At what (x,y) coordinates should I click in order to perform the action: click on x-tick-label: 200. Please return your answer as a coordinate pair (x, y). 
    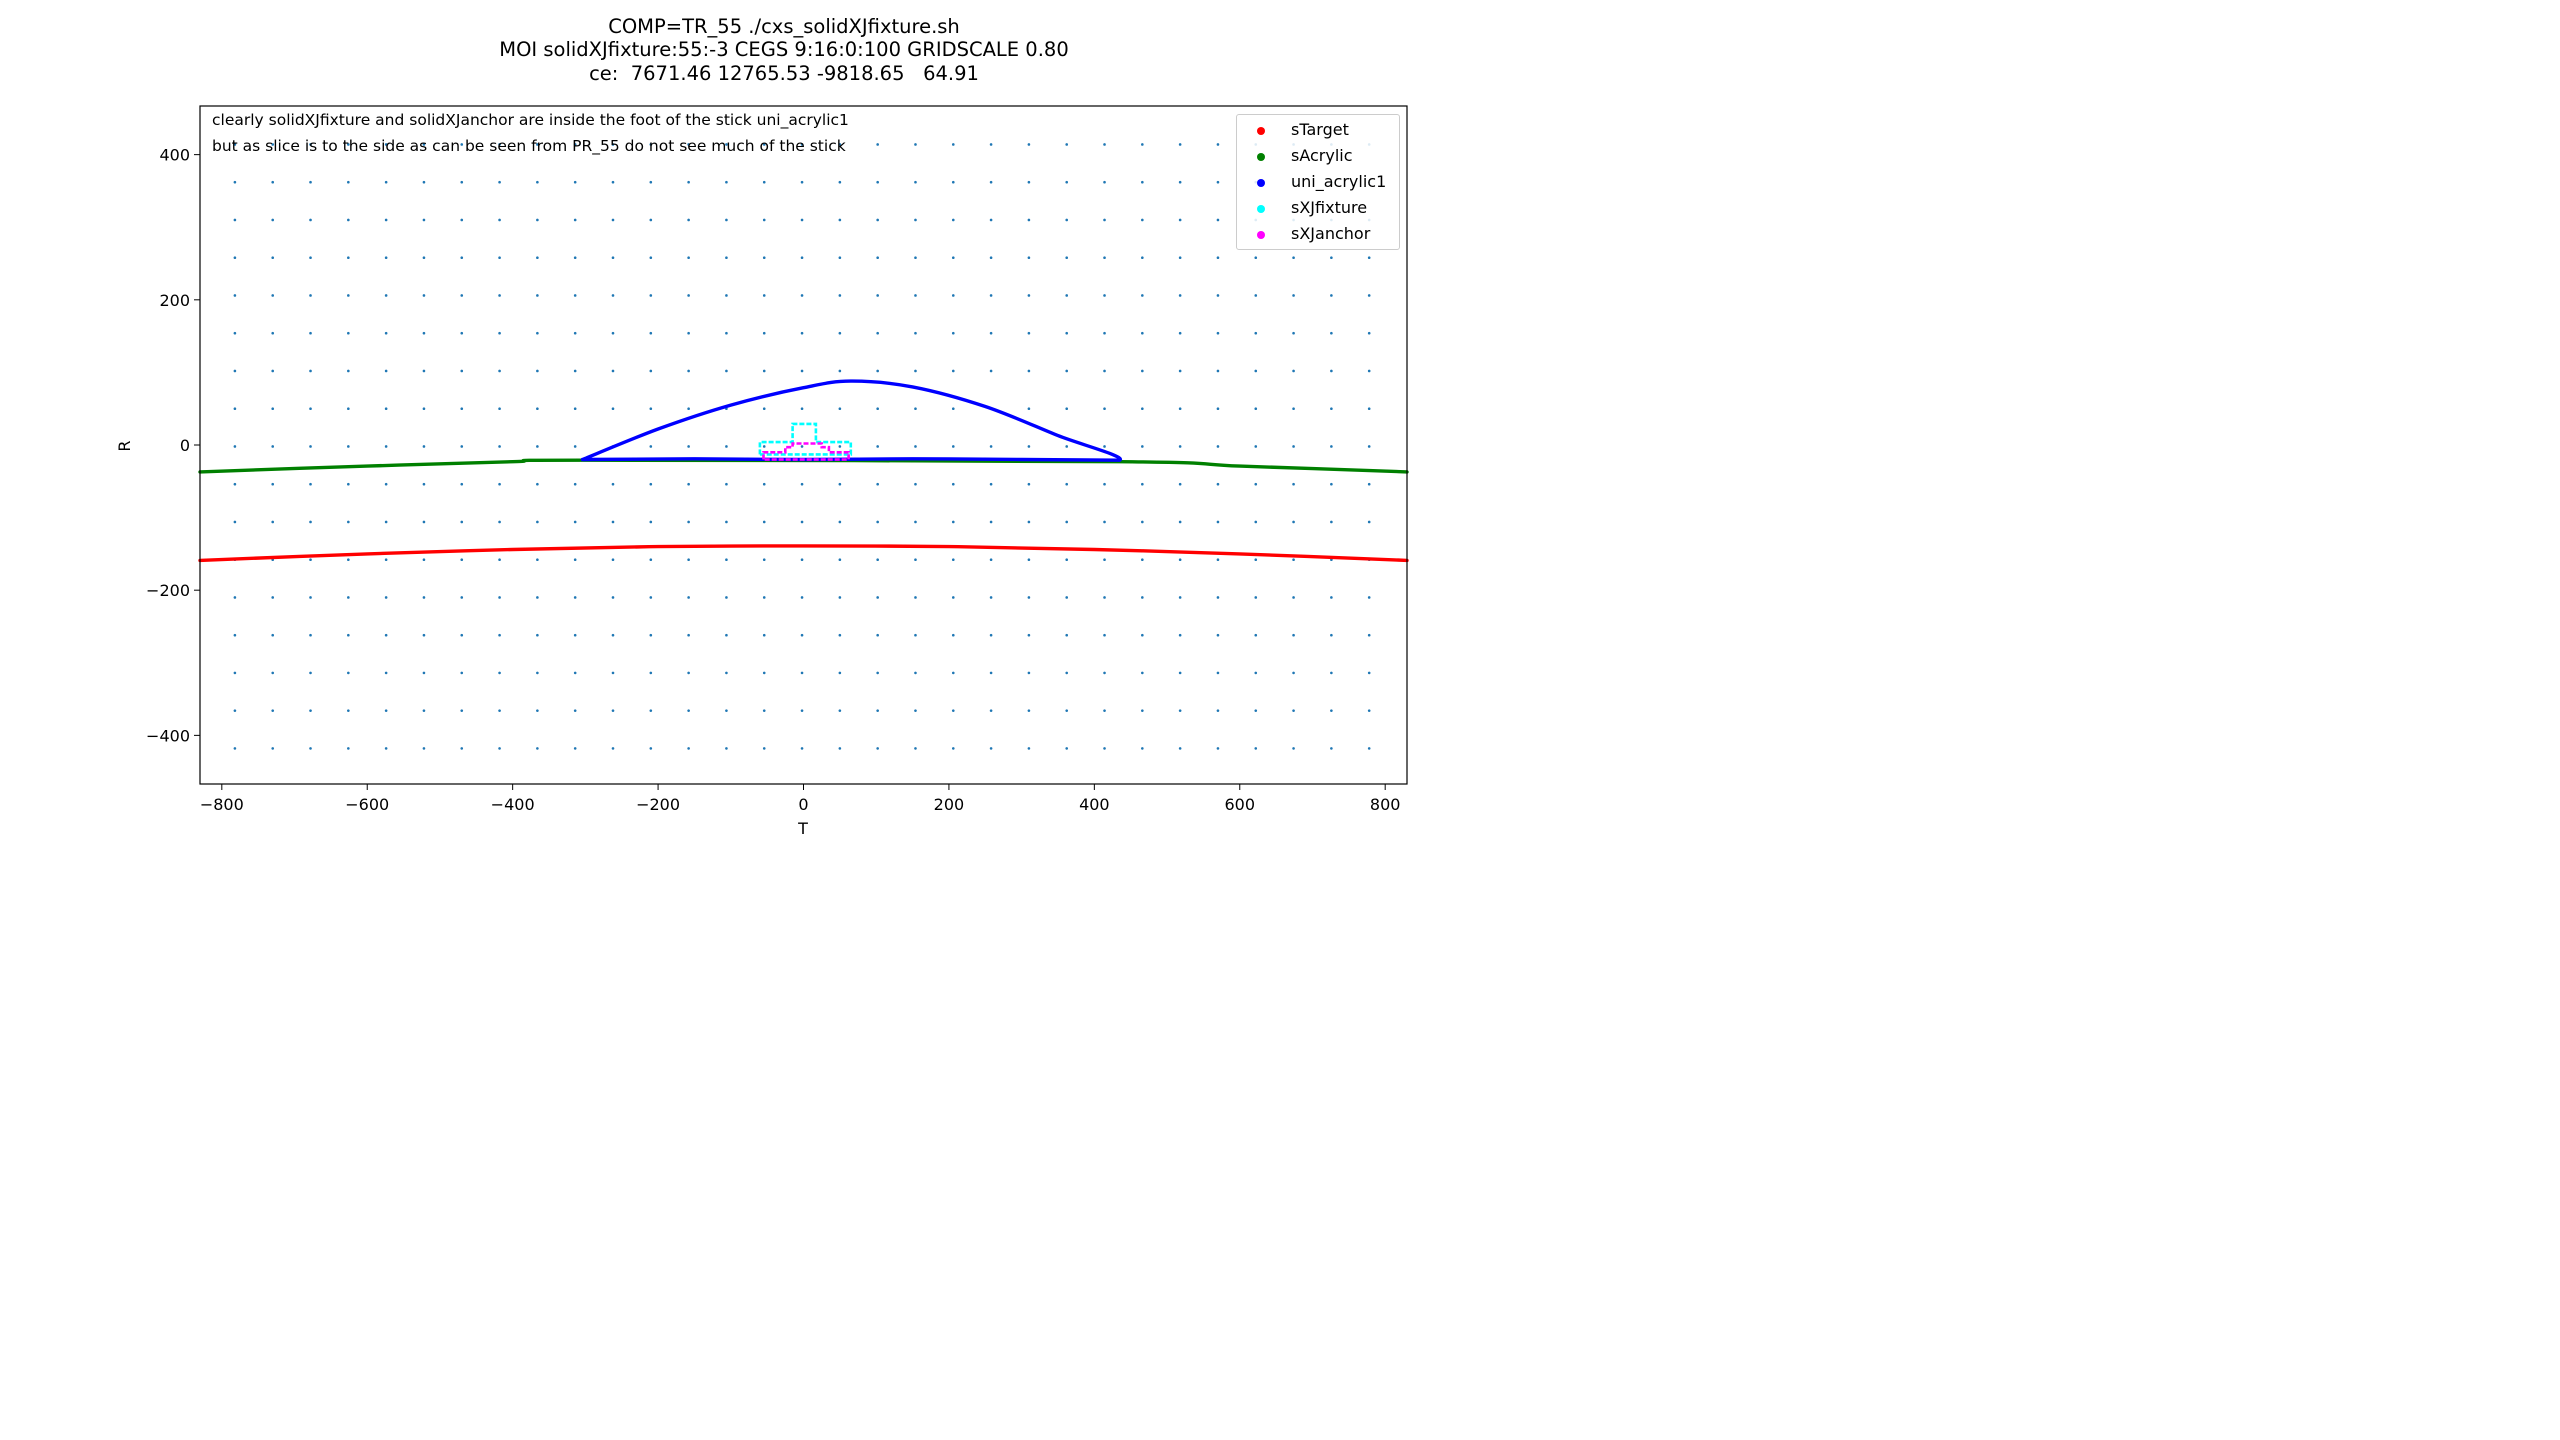
    Looking at the image, I should click on (949, 804).